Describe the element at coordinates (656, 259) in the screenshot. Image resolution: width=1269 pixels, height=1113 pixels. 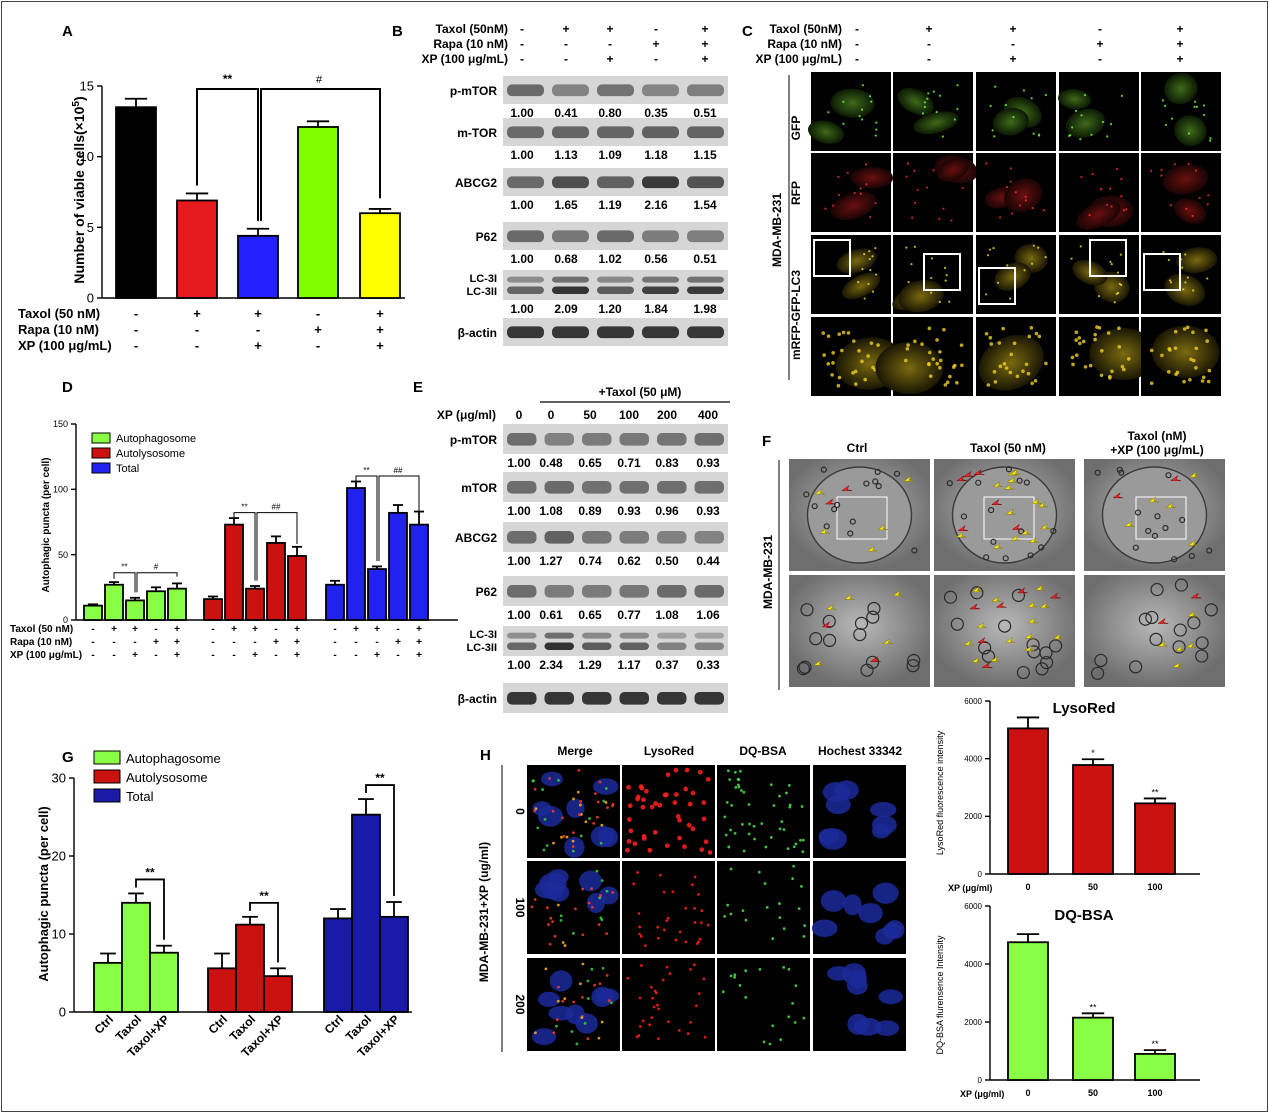
I see `panel-b-quant: 0.56` at that location.